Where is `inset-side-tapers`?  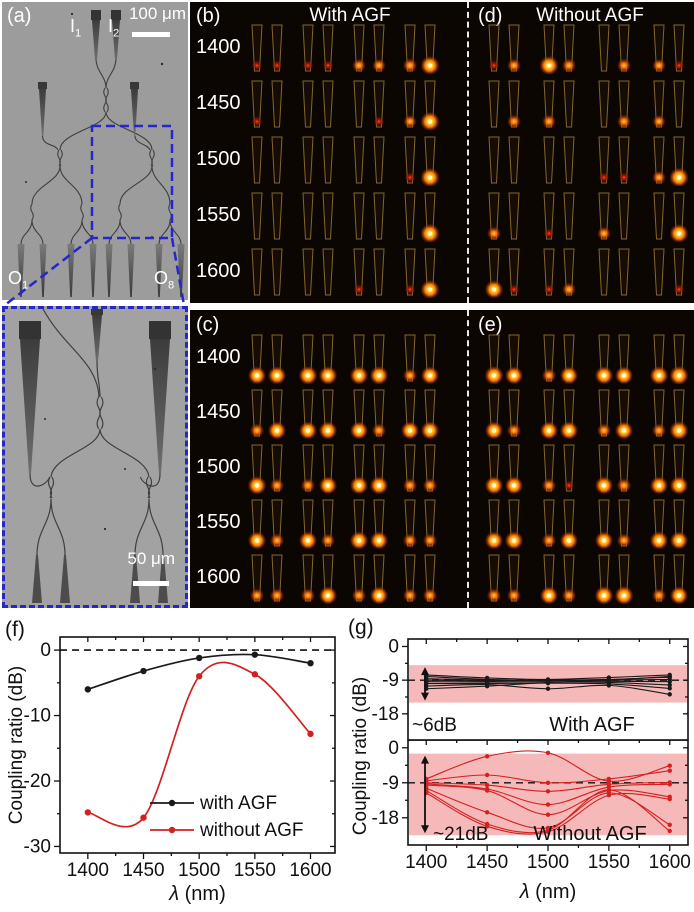
inset-side-tapers is located at coordinates (95, 391).